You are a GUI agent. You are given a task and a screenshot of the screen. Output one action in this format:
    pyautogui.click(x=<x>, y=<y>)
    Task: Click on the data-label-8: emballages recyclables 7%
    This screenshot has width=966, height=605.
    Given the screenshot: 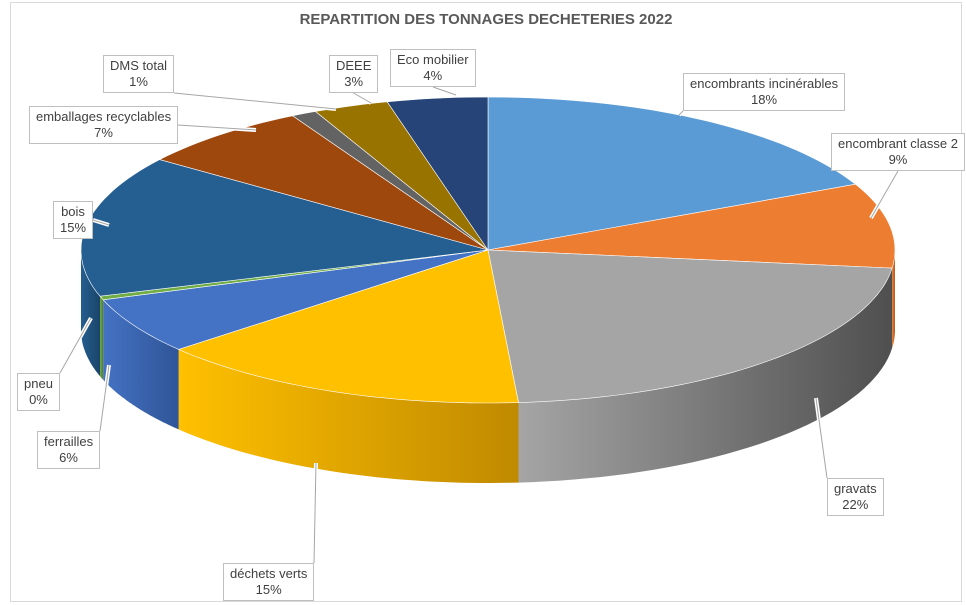 What is the action you would take?
    pyautogui.click(x=104, y=125)
    